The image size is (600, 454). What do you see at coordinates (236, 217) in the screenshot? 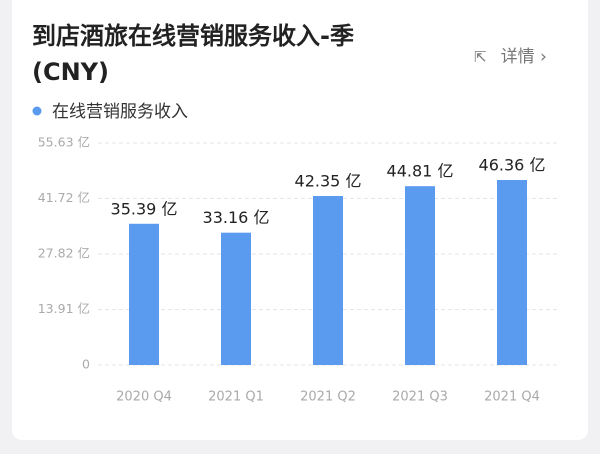
I see `value-label: 33.16 亿` at bounding box center [236, 217].